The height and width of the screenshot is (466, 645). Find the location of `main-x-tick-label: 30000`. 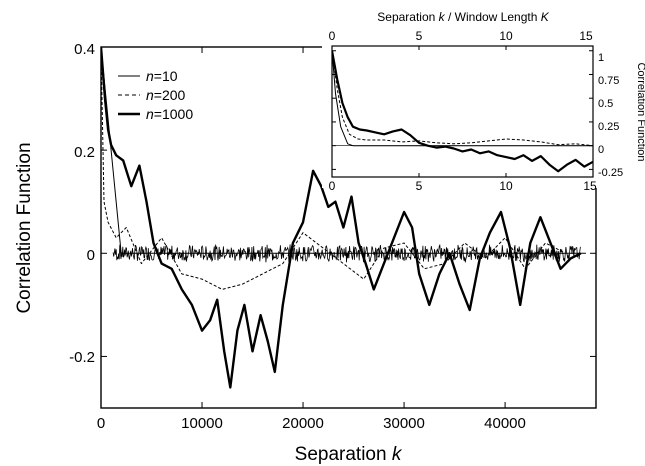

main-x-tick-label: 30000 is located at coordinates (404, 423).